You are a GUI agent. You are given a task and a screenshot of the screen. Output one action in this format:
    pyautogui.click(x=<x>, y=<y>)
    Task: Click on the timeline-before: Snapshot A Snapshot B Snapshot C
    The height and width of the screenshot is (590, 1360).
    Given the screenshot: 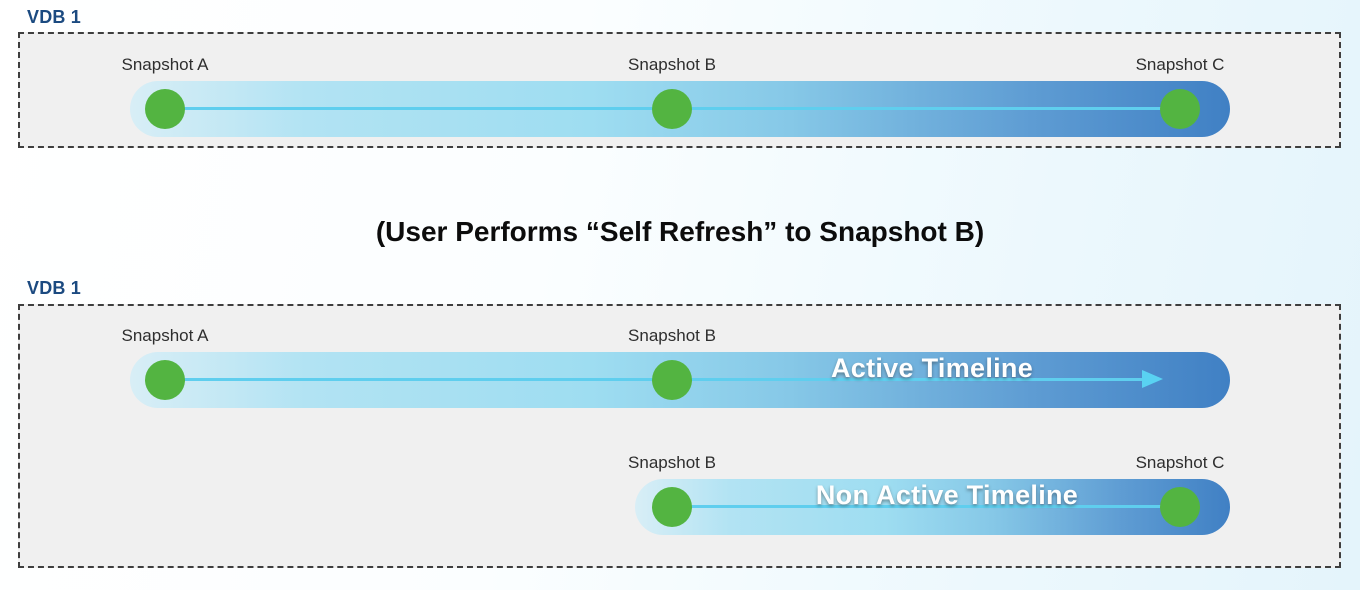 What is the action you would take?
    pyautogui.click(x=676, y=96)
    